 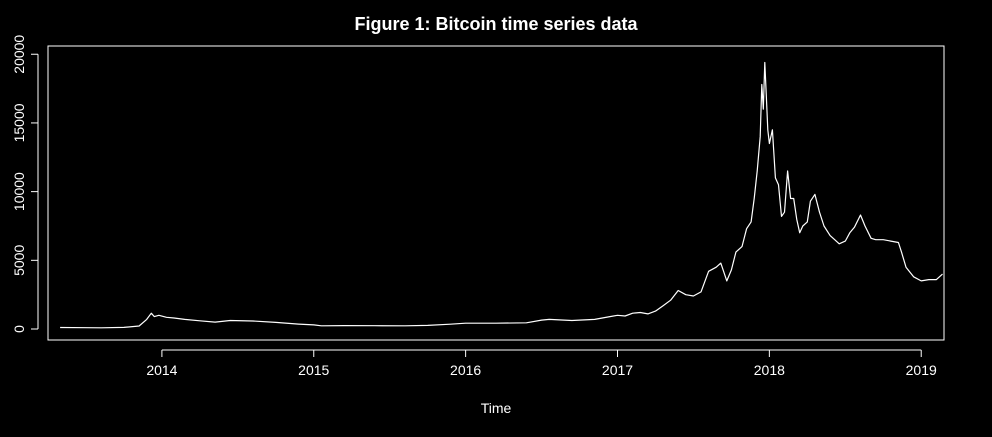 What do you see at coordinates (496, 408) in the screenshot?
I see `x-axis-title: Time` at bounding box center [496, 408].